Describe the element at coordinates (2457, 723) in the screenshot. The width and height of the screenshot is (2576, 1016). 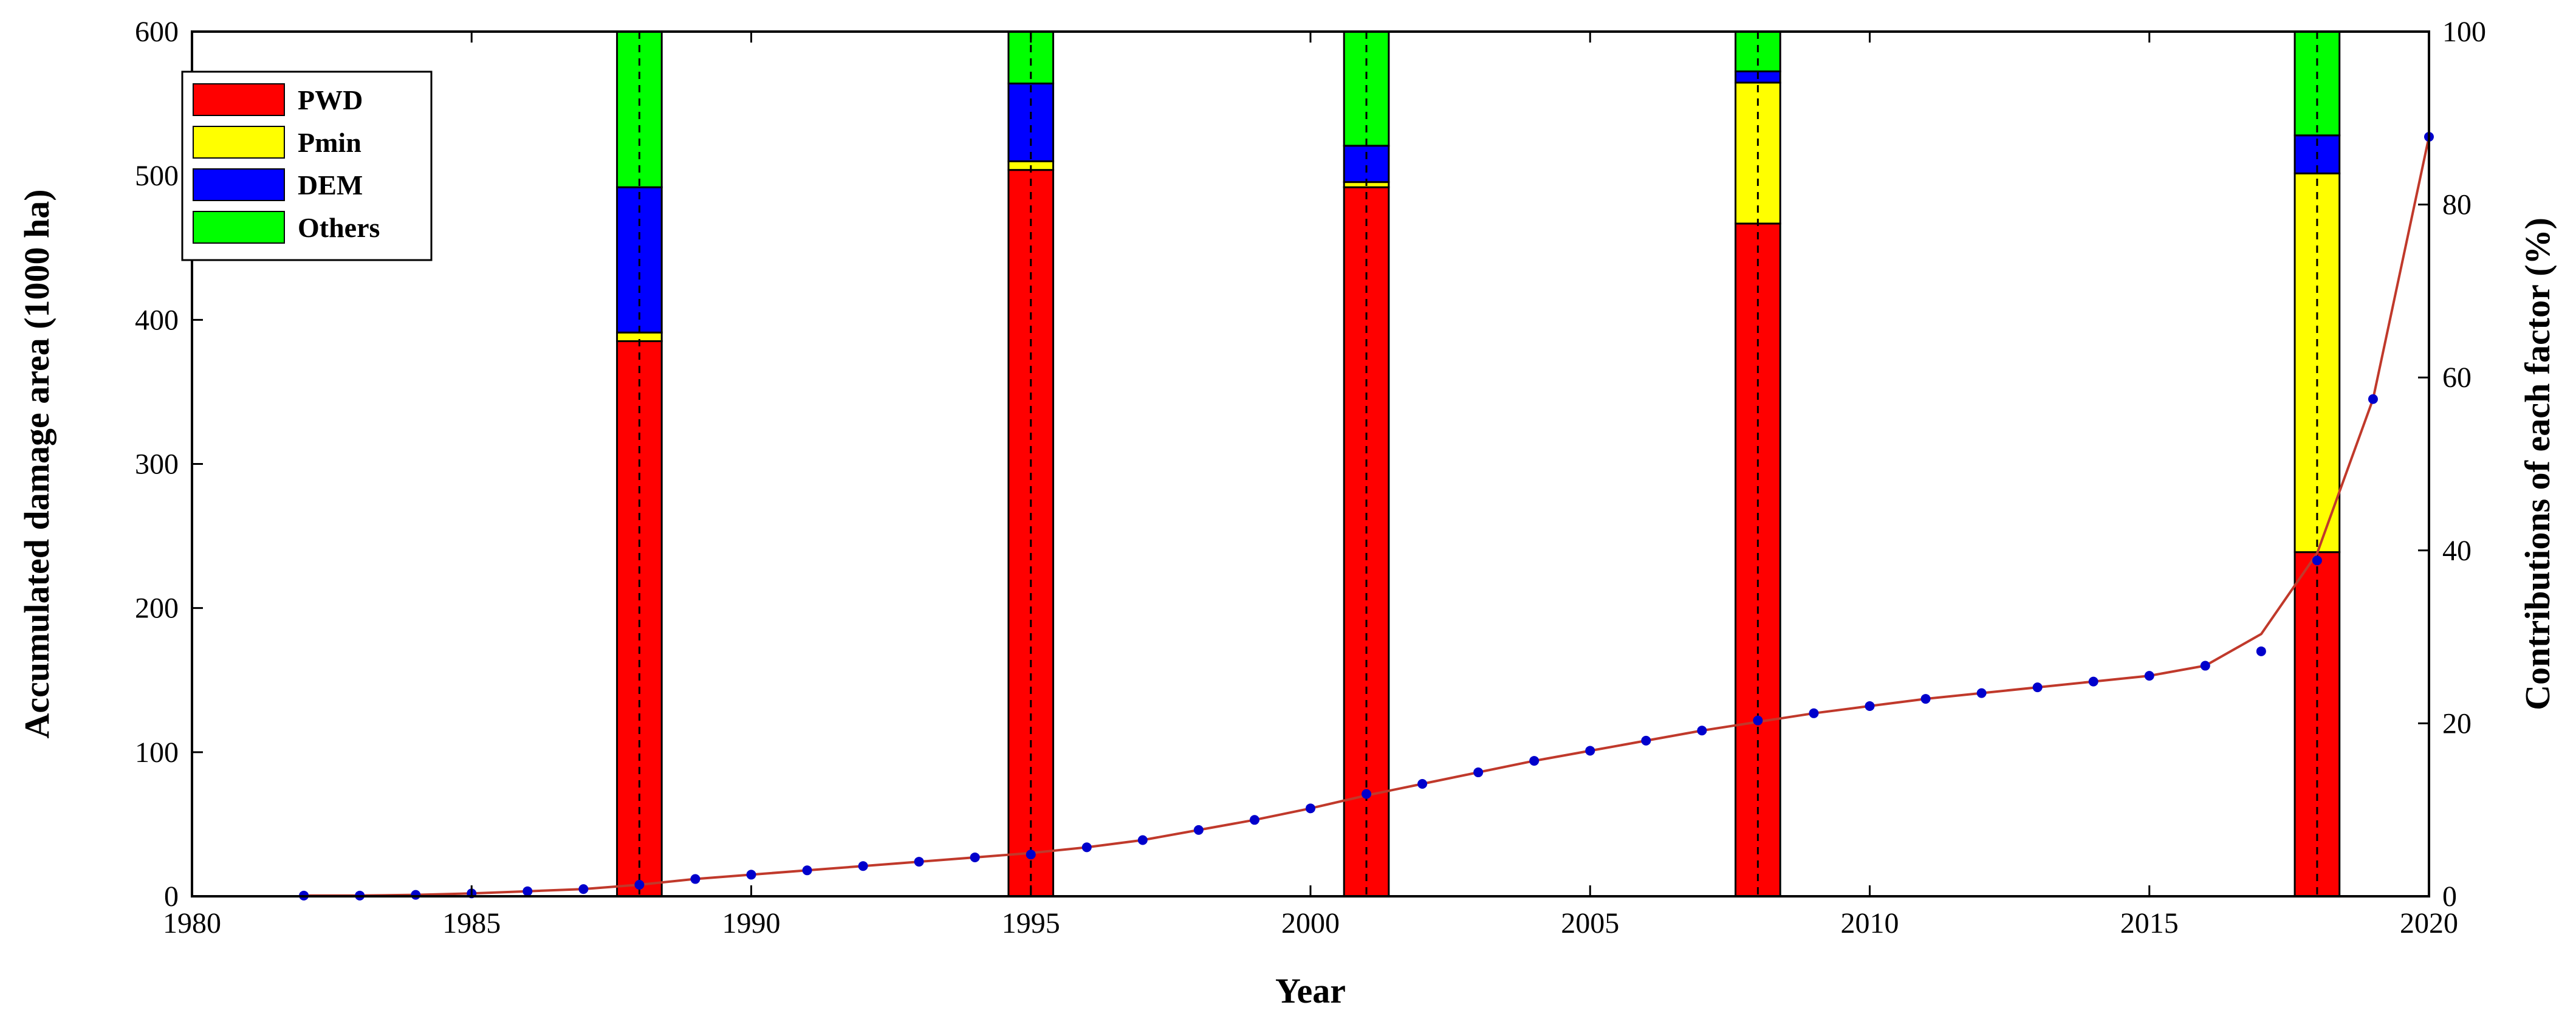
I see `y2-tick-label-20: 20` at that location.